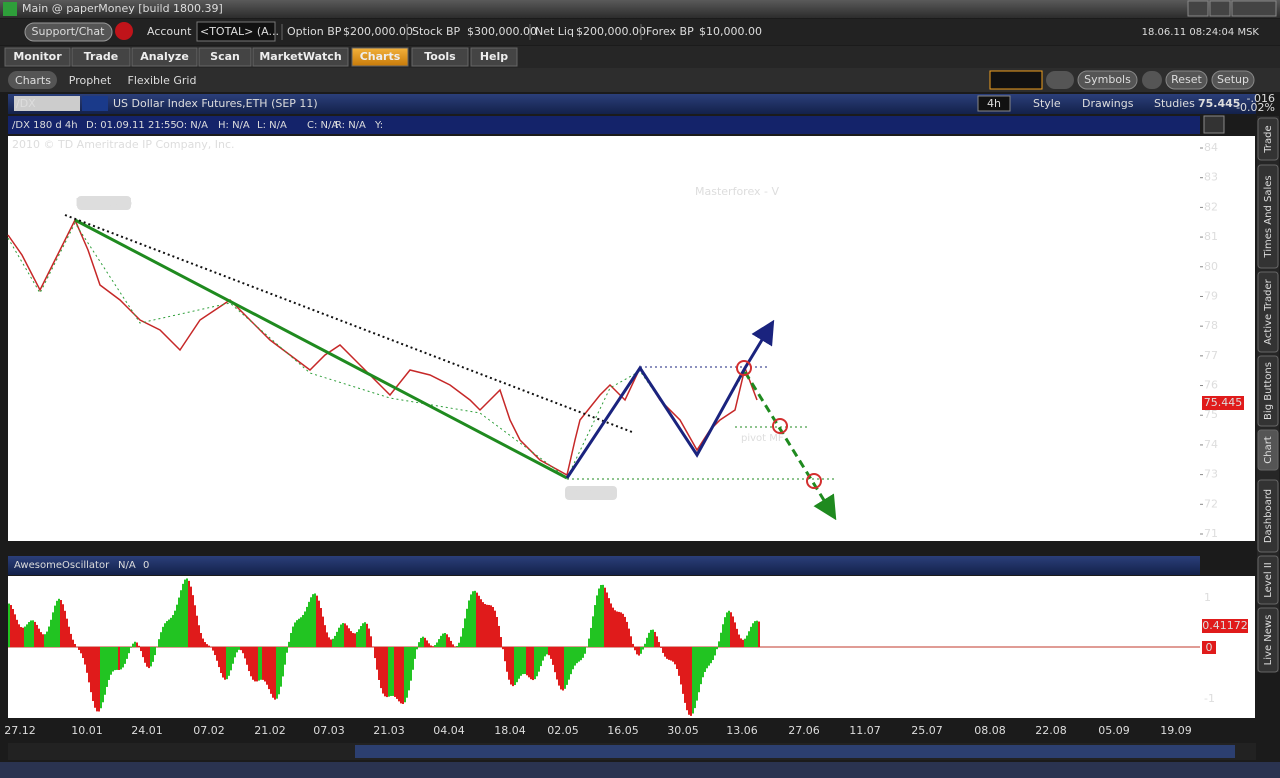  Describe the element at coordinates (322, 125) in the screenshot. I see `info-item: C: N/A` at that location.